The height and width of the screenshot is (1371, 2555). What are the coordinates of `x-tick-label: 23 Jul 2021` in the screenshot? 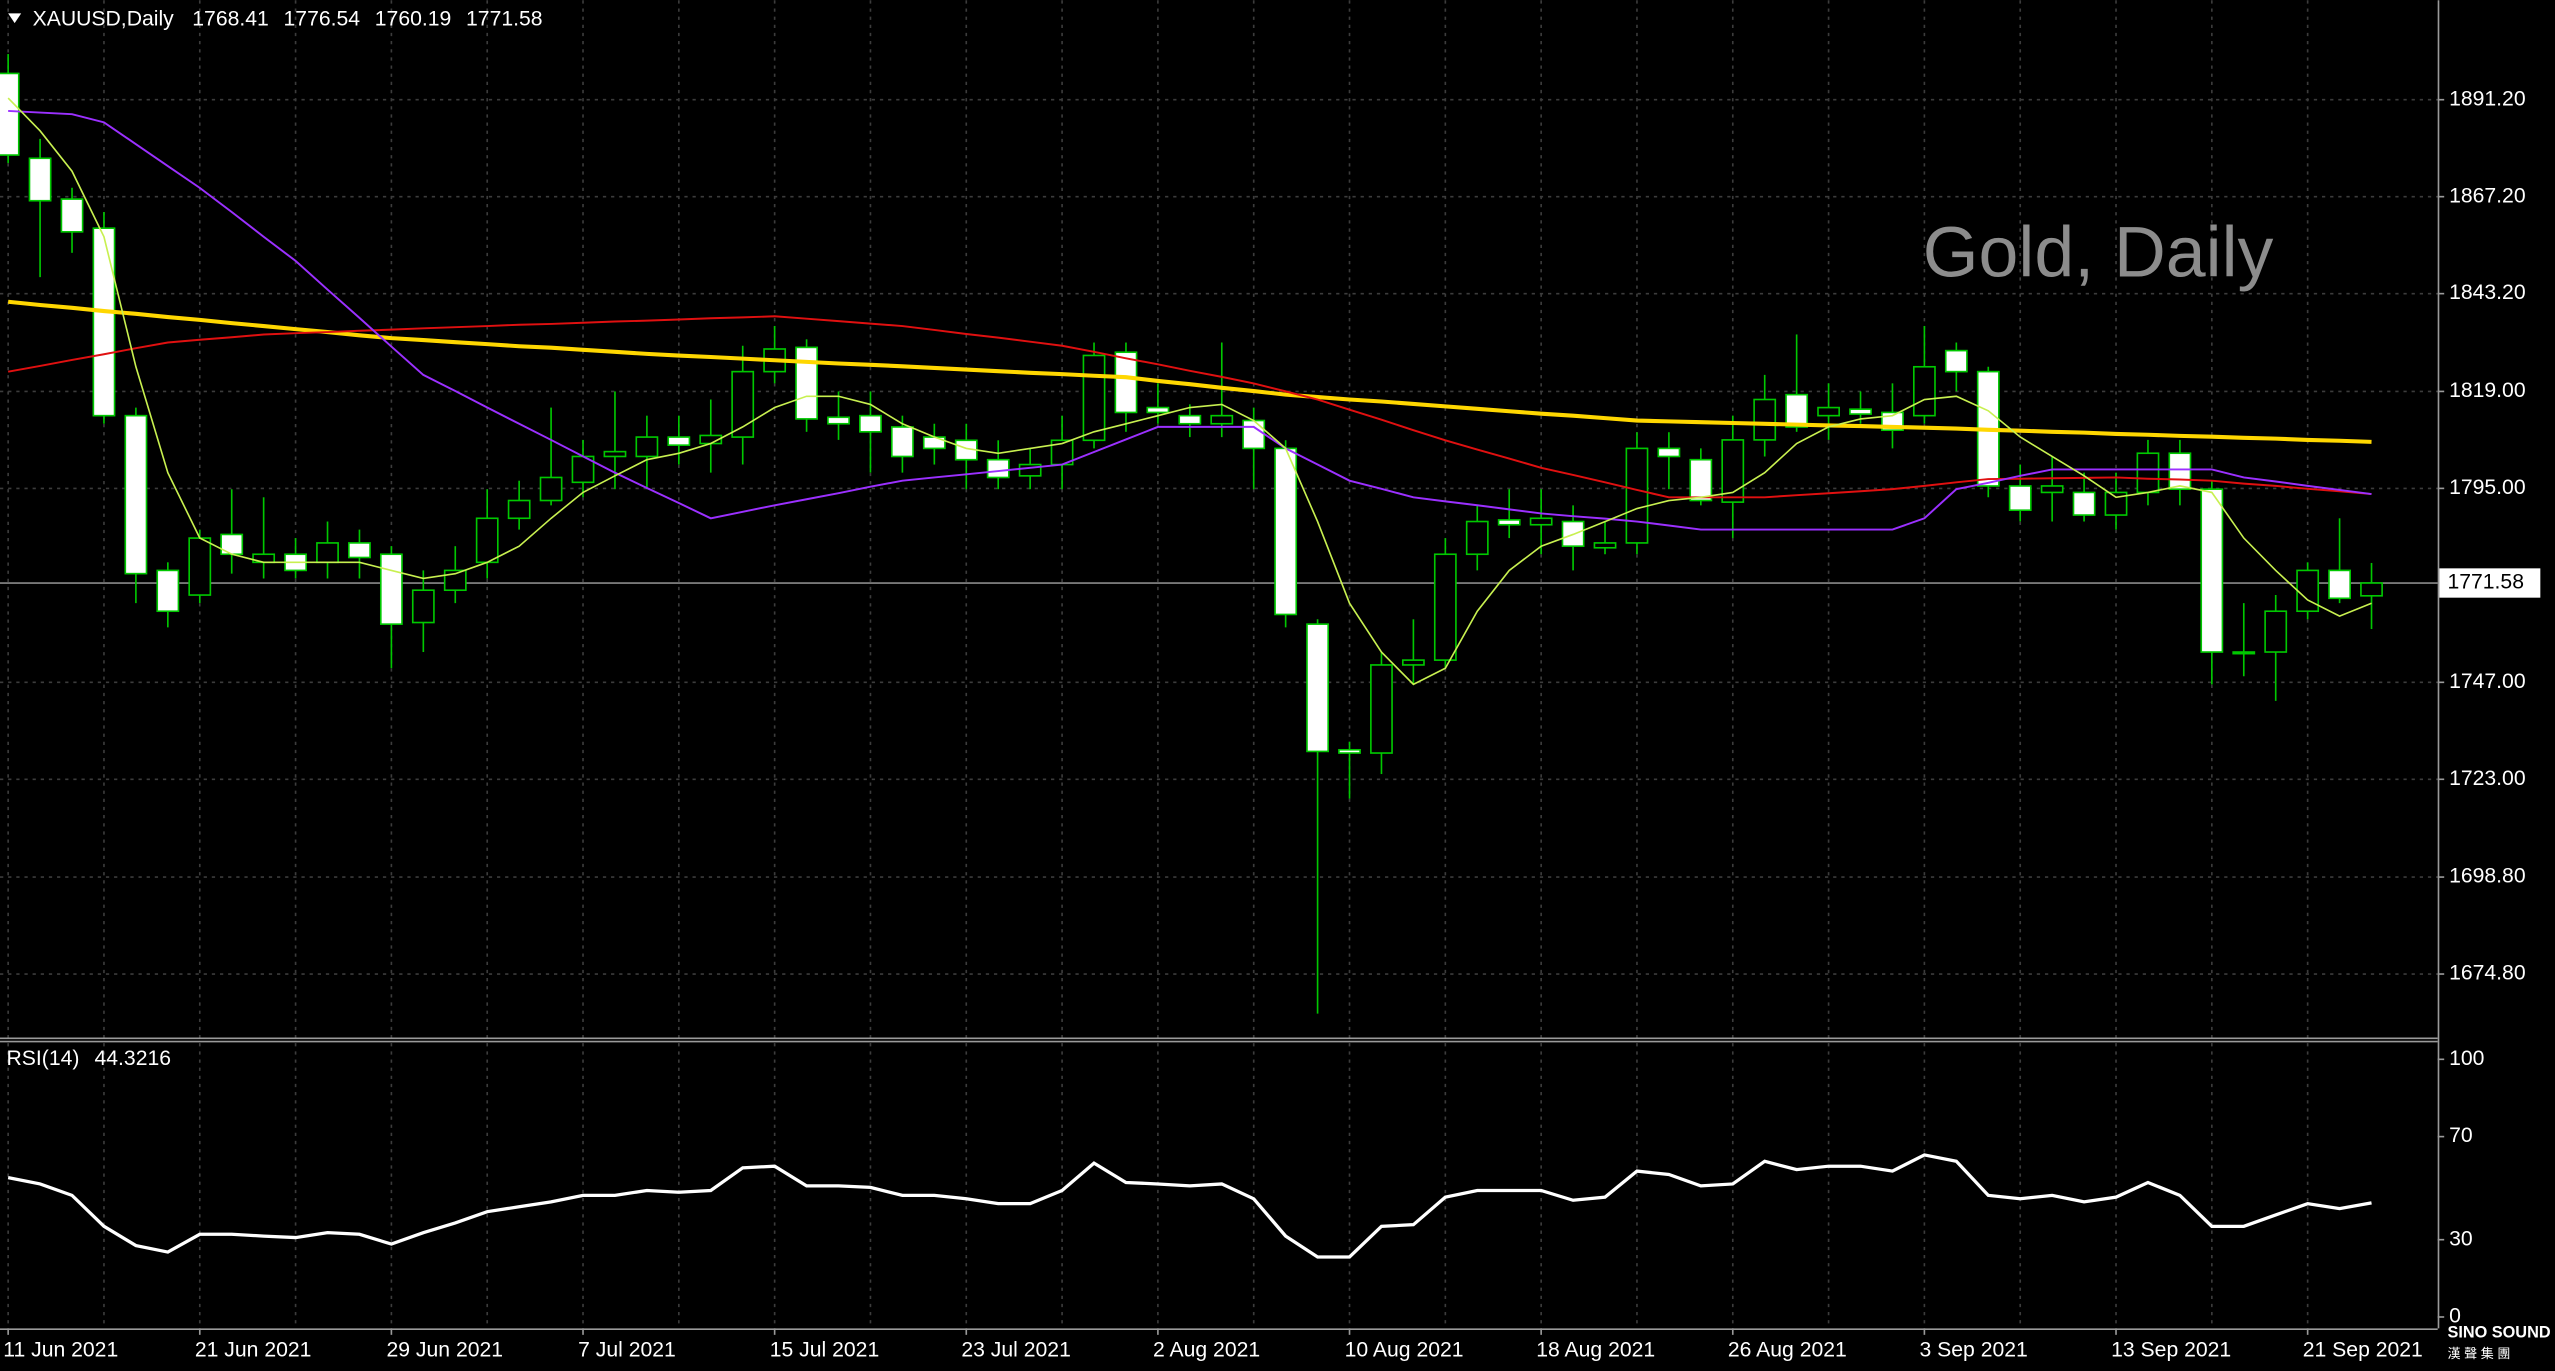 It's located at (1015, 1350).